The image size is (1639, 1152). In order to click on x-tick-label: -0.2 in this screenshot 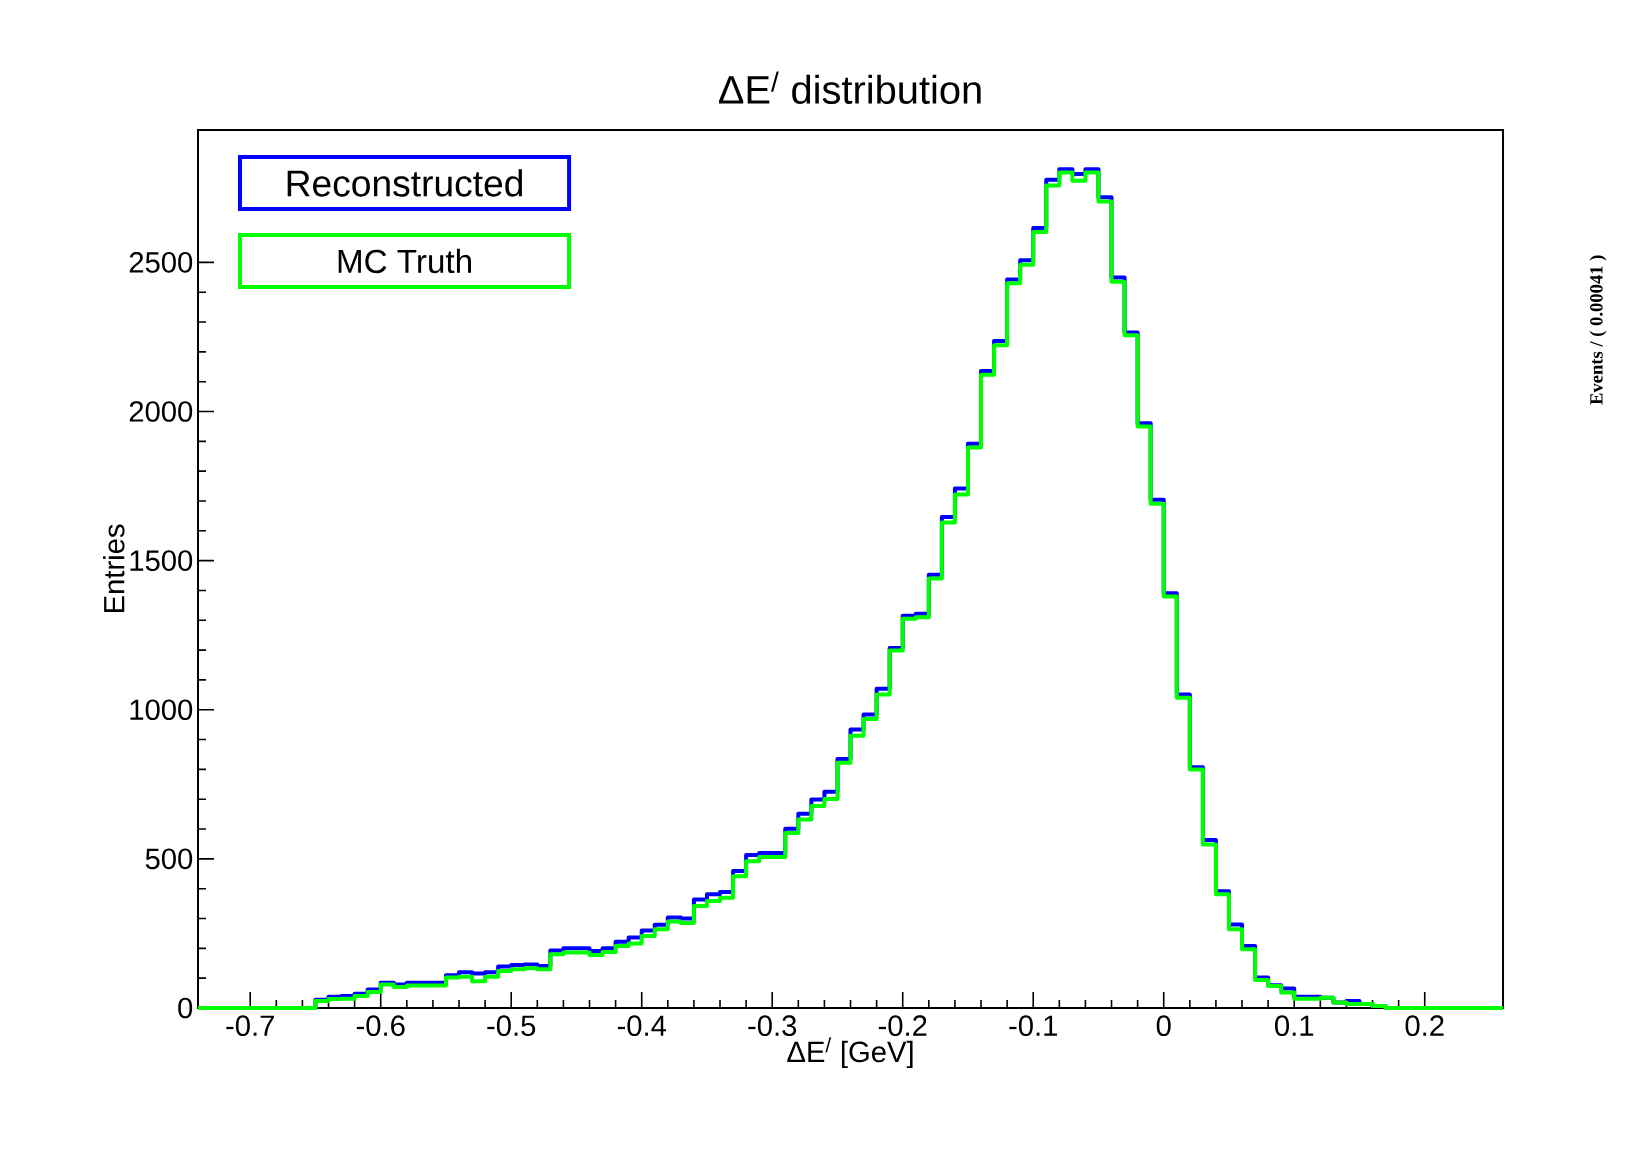, I will do `click(902, 1026)`.